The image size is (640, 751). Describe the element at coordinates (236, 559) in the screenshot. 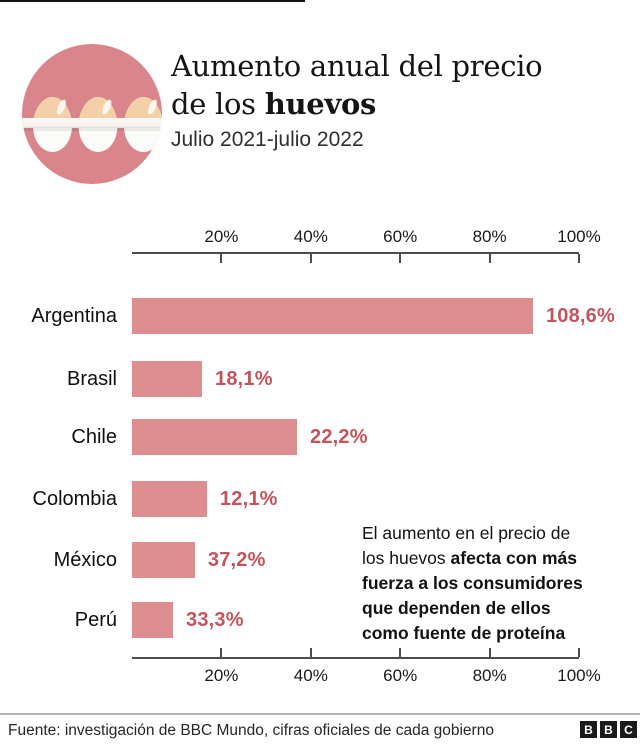

I see `bar-value-label: 37,2%` at that location.